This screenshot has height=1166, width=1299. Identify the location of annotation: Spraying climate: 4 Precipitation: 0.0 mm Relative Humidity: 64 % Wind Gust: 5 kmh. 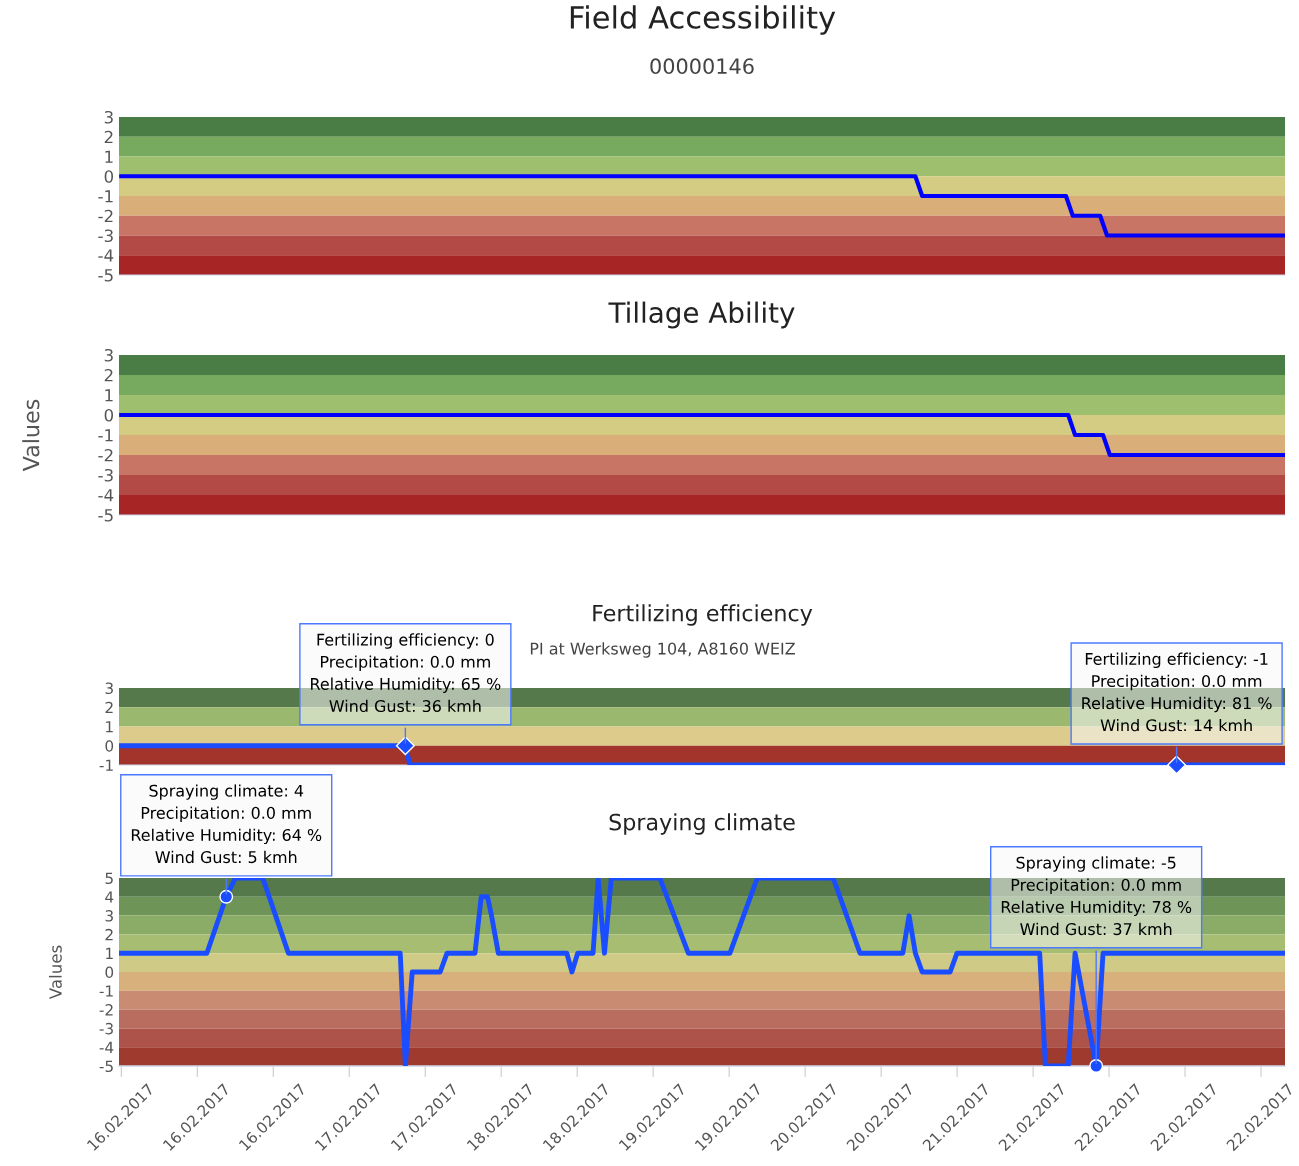
(226, 824).